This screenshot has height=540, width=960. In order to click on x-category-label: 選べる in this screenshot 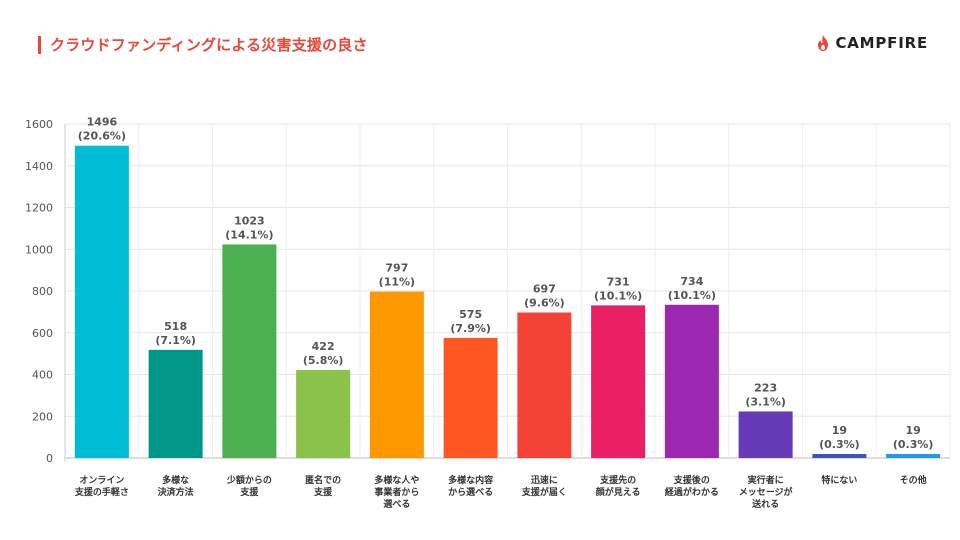, I will do `click(396, 504)`.